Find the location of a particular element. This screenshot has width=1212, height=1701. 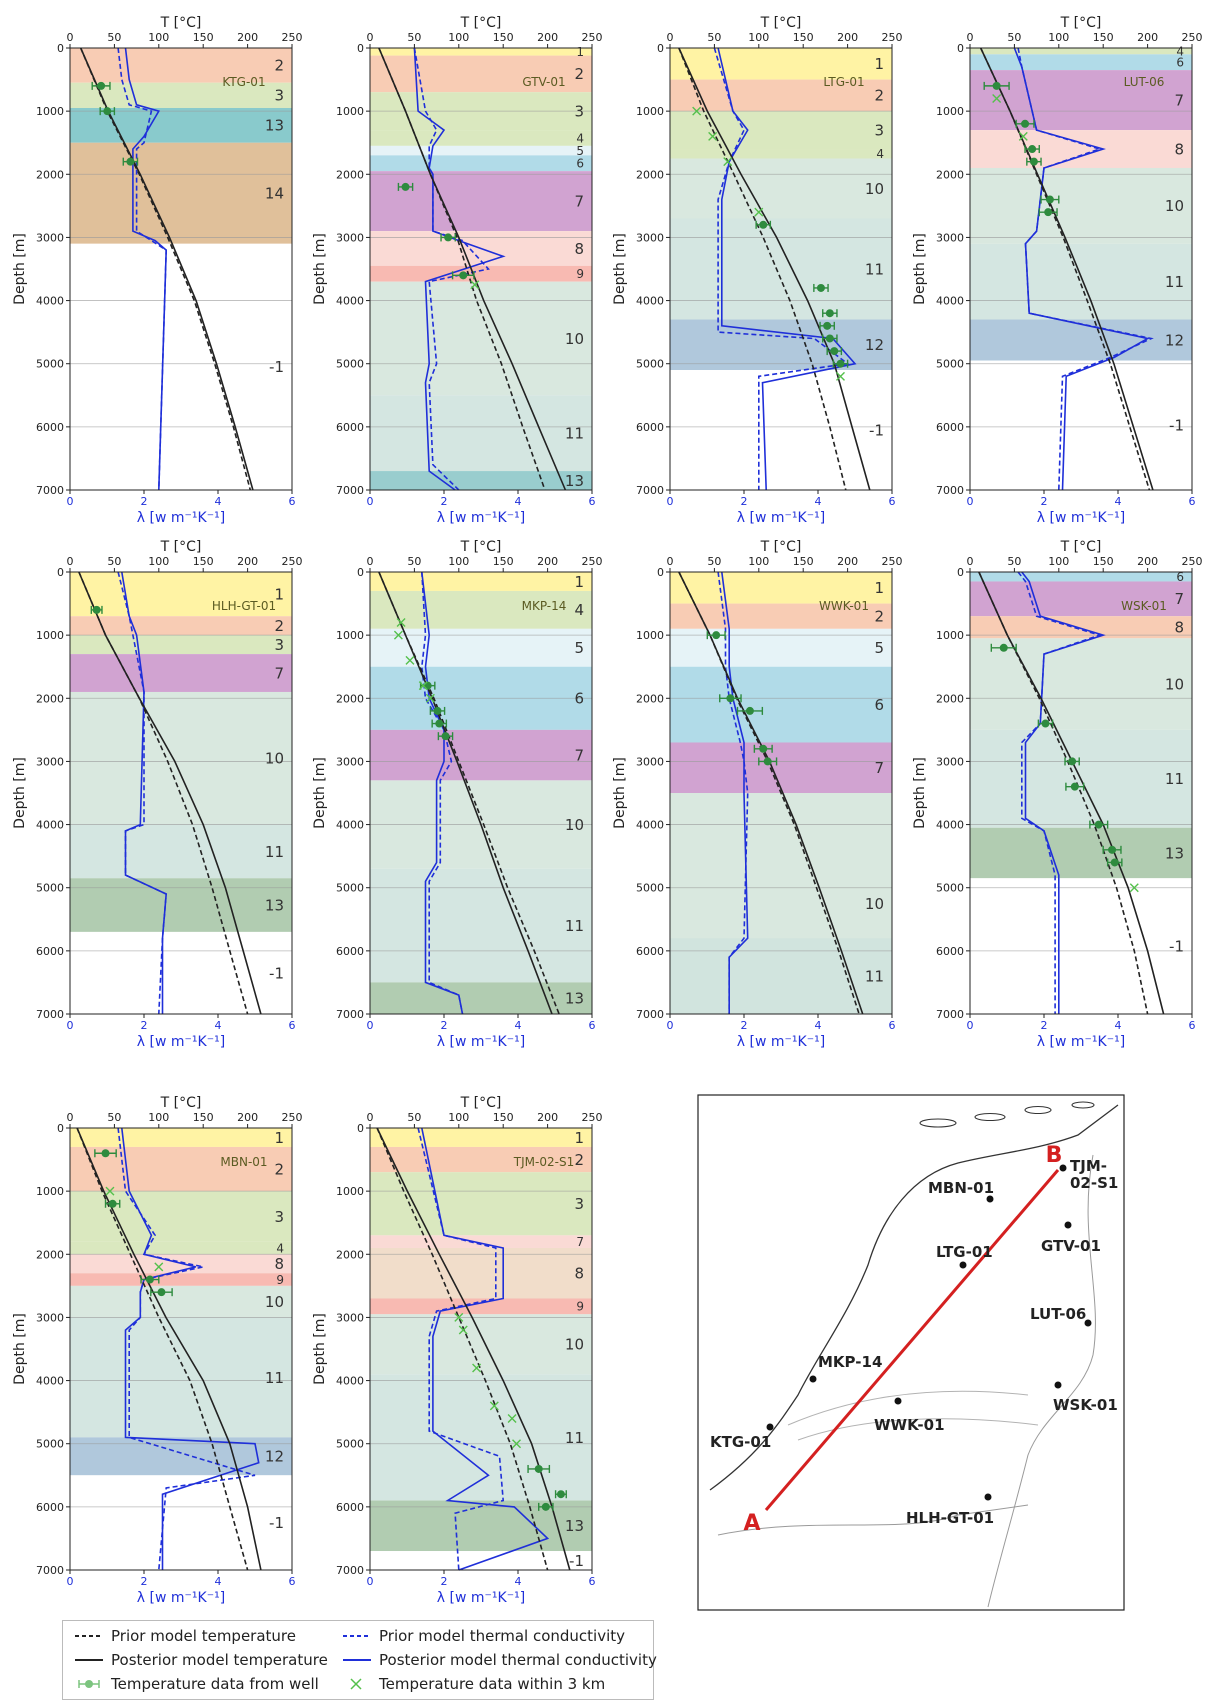

depth-tick-label: 2000 is located at coordinates (350, 698).